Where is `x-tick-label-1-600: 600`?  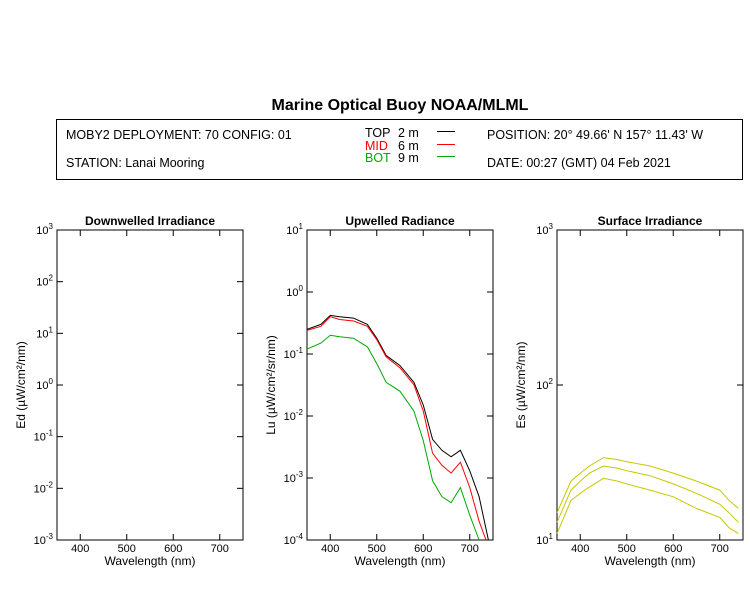 x-tick-label-1-600: 600 is located at coordinates (423, 549).